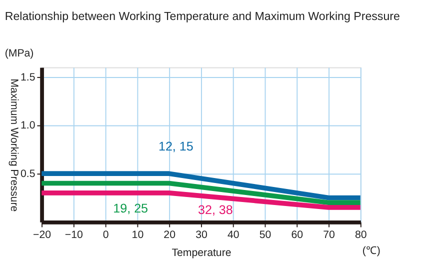 This screenshot has height=270, width=430. Describe the element at coordinates (138, 234) in the screenshot. I see `x-tick-label: 10` at that location.